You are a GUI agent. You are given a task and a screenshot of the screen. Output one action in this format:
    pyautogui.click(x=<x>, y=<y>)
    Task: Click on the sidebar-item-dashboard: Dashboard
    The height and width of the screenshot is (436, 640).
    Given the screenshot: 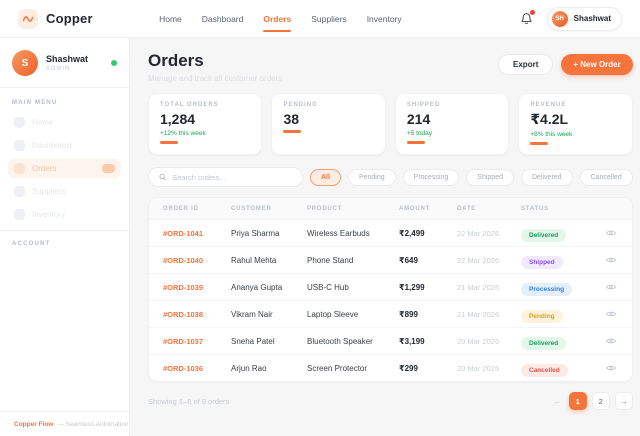 What is the action you would take?
    pyautogui.click(x=64, y=145)
    